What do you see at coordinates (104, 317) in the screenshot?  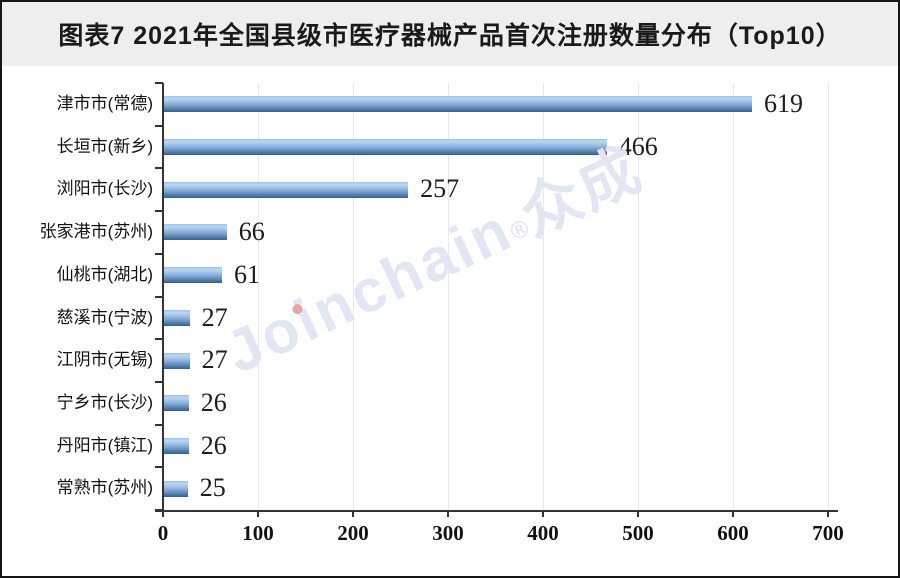 I see `category-label: 慈溪市(宁波)` at bounding box center [104, 317].